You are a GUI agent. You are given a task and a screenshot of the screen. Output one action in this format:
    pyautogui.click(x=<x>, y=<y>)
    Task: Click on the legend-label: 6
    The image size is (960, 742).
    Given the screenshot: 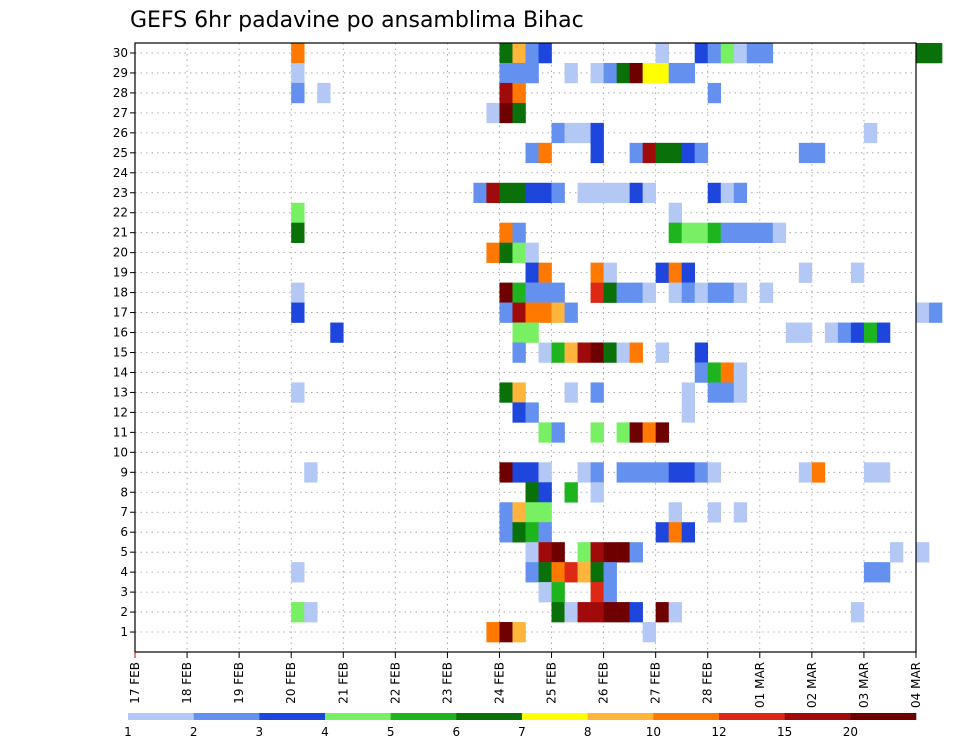 What is the action you would take?
    pyautogui.click(x=457, y=732)
    